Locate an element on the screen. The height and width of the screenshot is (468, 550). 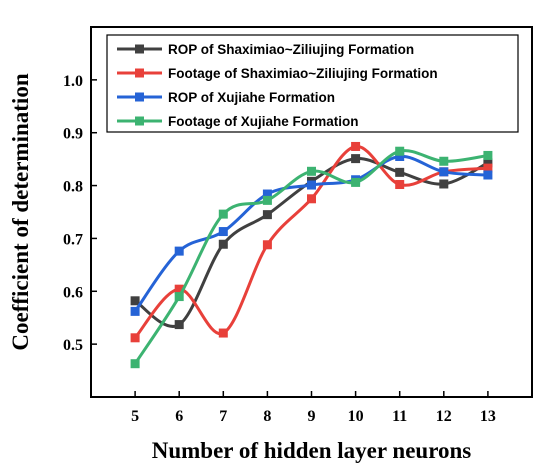
y-tick-label: 0.8 is located at coordinates (73, 187).